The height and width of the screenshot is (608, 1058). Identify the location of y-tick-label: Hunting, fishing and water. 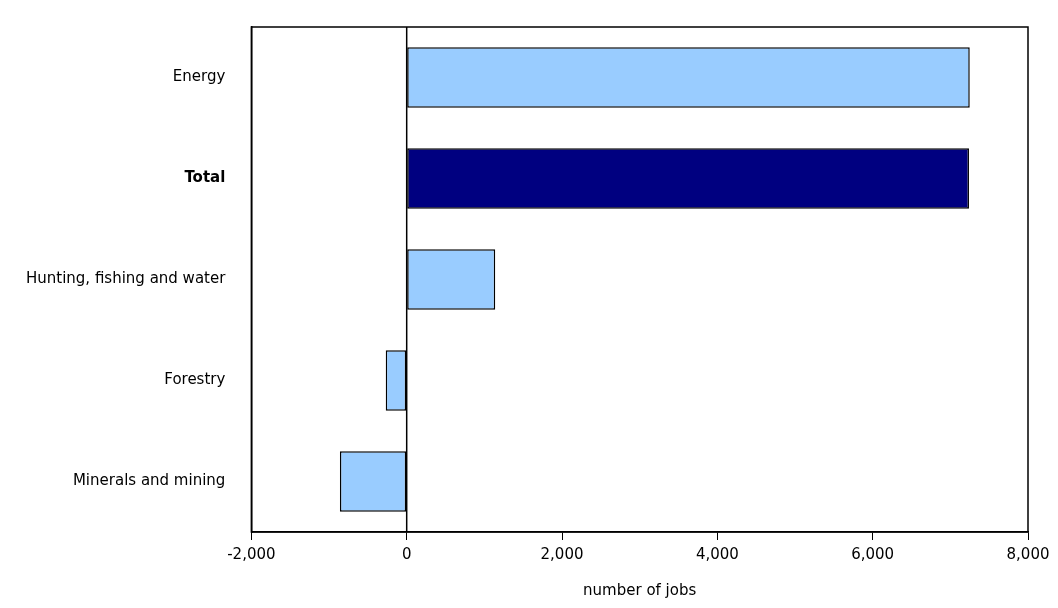
(126, 278).